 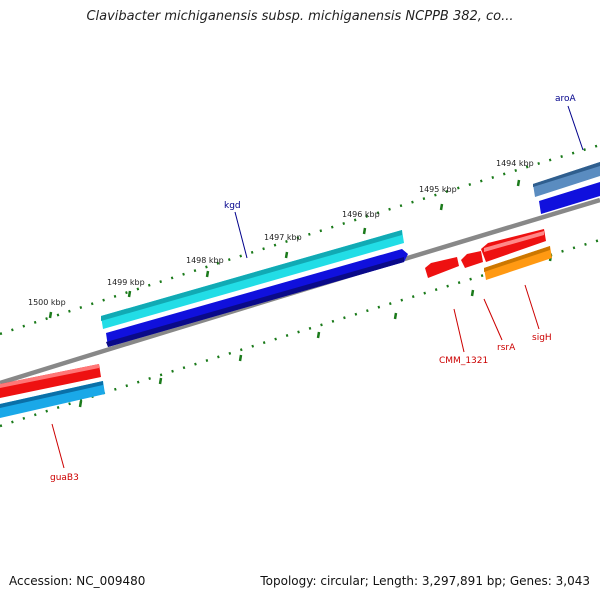 I want to click on accession-label: Accession: NC_009480, so click(x=77, y=581).